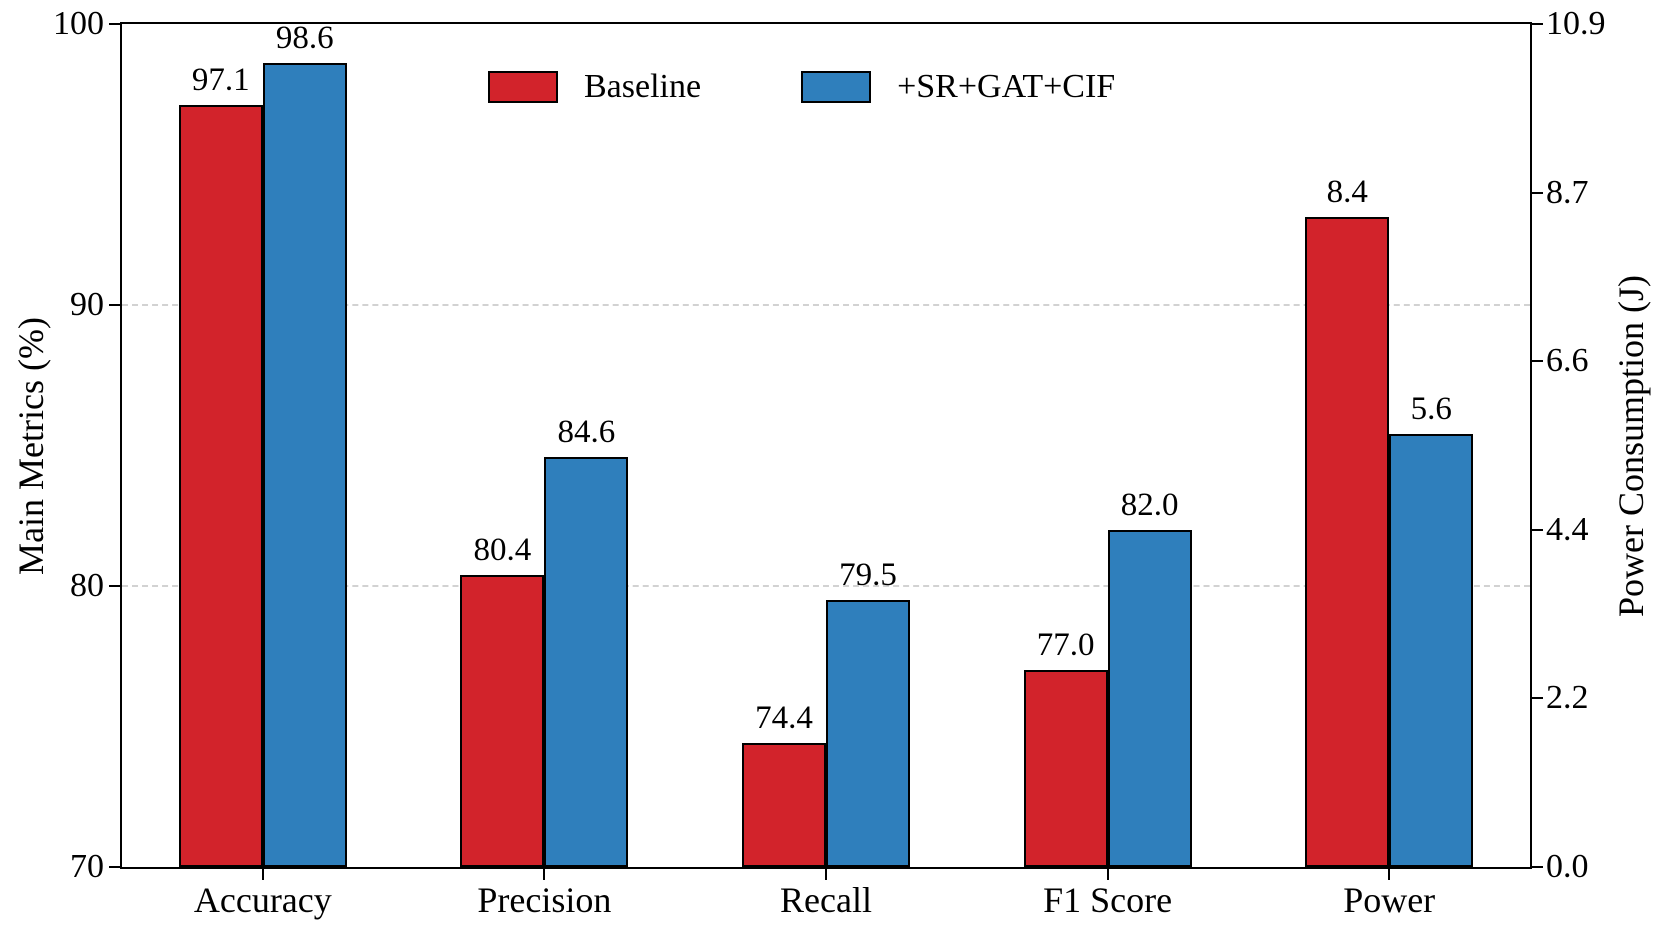  Describe the element at coordinates (1065, 768) in the screenshot. I see `bar-baseline-f1-score` at that location.